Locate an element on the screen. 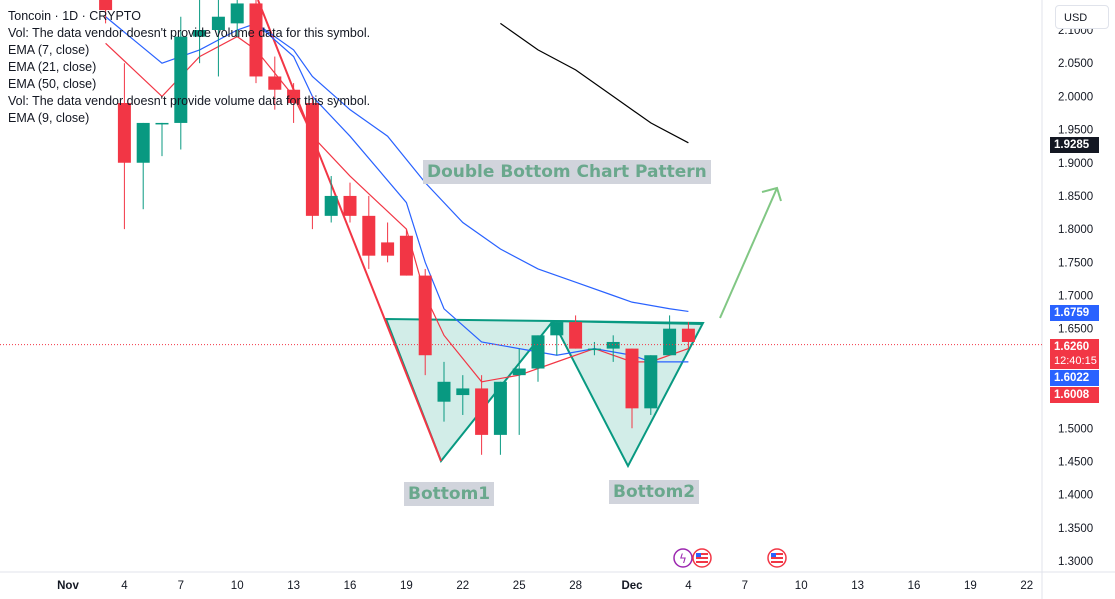 Image resolution: width=1115 pixels, height=599 pixels. last-price-value: 1.6260 is located at coordinates (1072, 347).